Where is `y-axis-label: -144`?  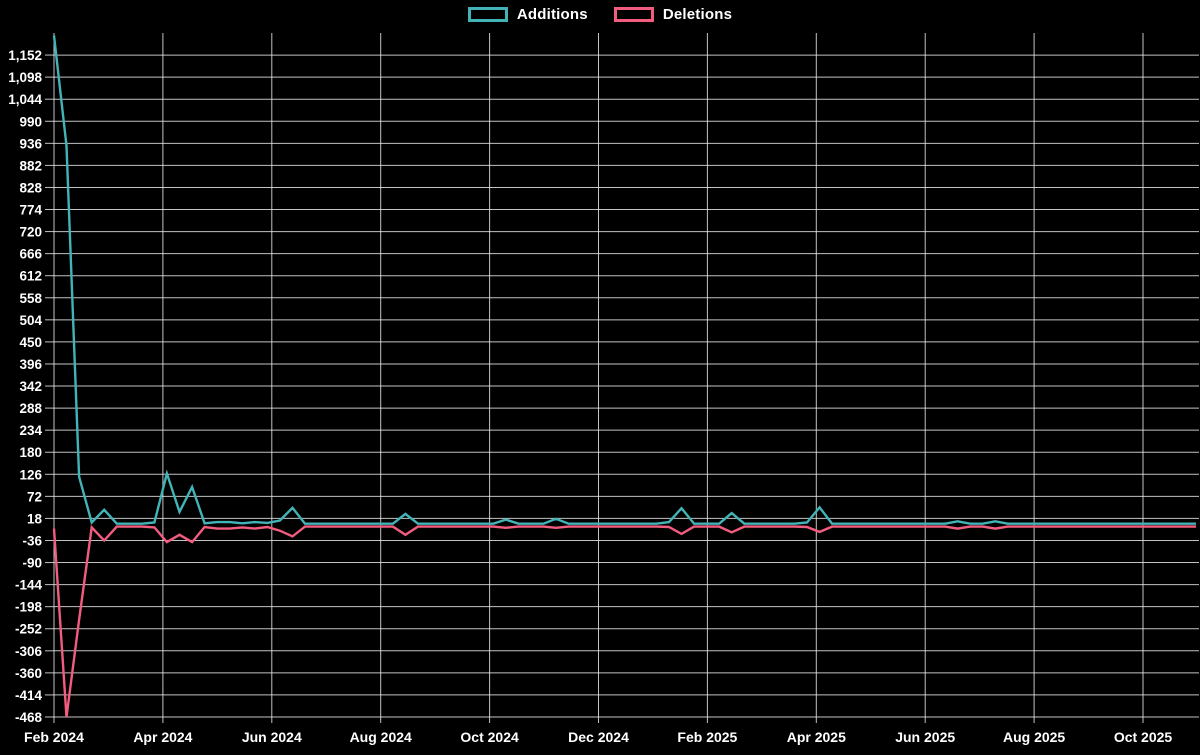
y-axis-label: -144 is located at coordinates (29, 585).